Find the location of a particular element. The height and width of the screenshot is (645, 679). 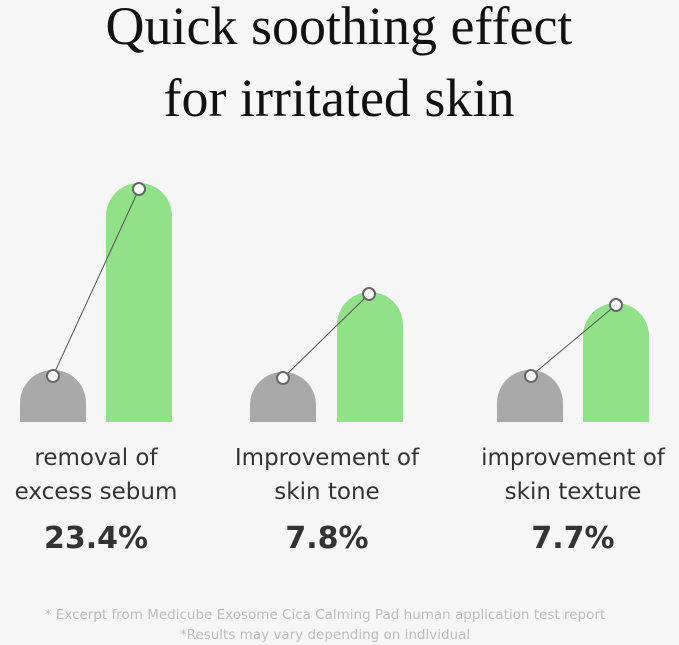

group-value: 23.4% is located at coordinates (96, 538).